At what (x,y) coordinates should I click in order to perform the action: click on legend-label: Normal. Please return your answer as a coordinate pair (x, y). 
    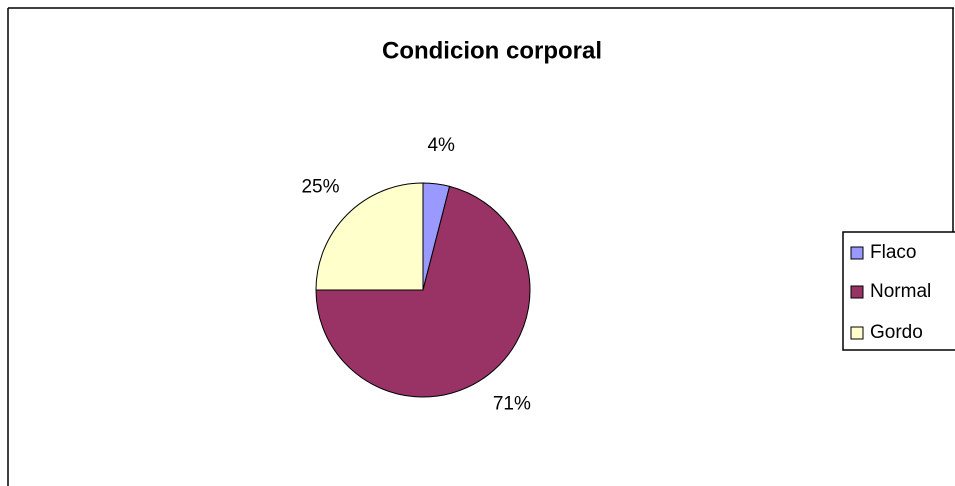
    Looking at the image, I should click on (900, 291).